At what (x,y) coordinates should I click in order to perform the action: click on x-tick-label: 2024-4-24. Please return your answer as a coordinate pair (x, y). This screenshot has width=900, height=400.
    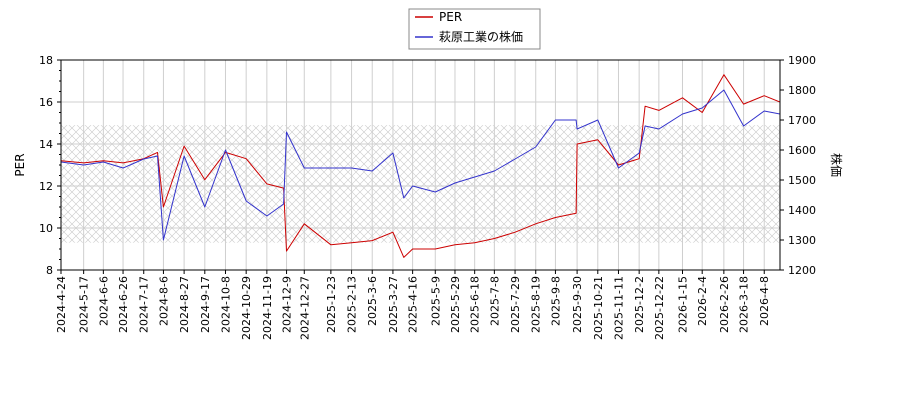
    Looking at the image, I should click on (61, 304).